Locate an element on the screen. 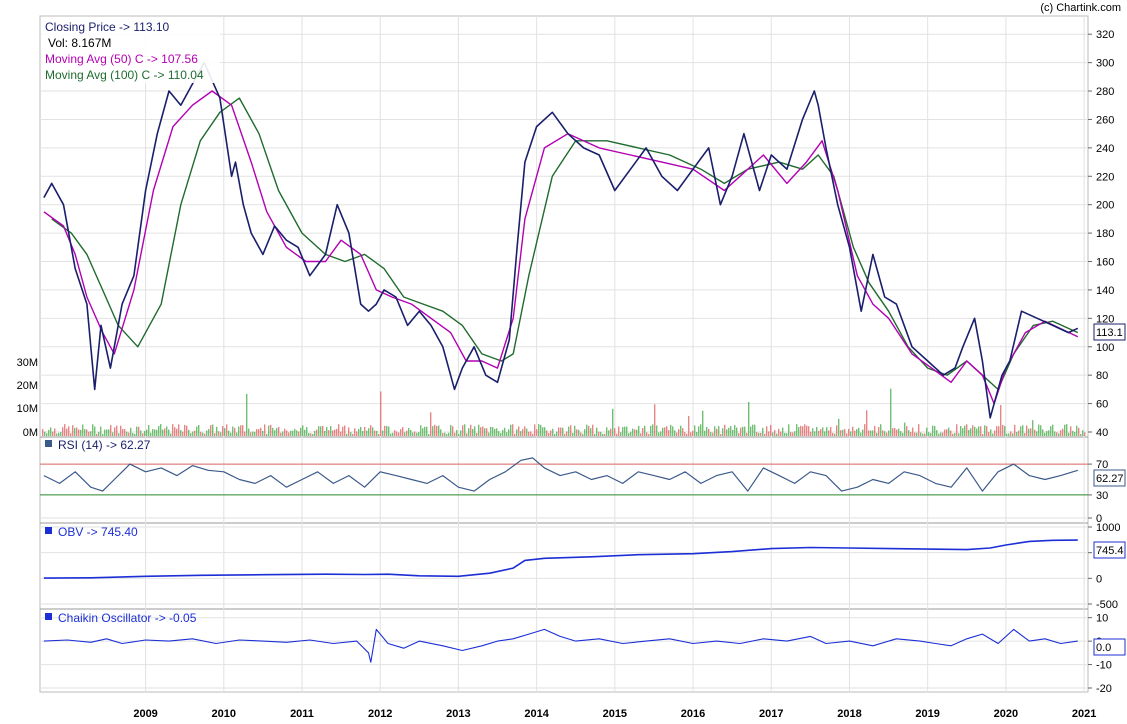  price-y-tick-label: 120 is located at coordinates (1105, 319).